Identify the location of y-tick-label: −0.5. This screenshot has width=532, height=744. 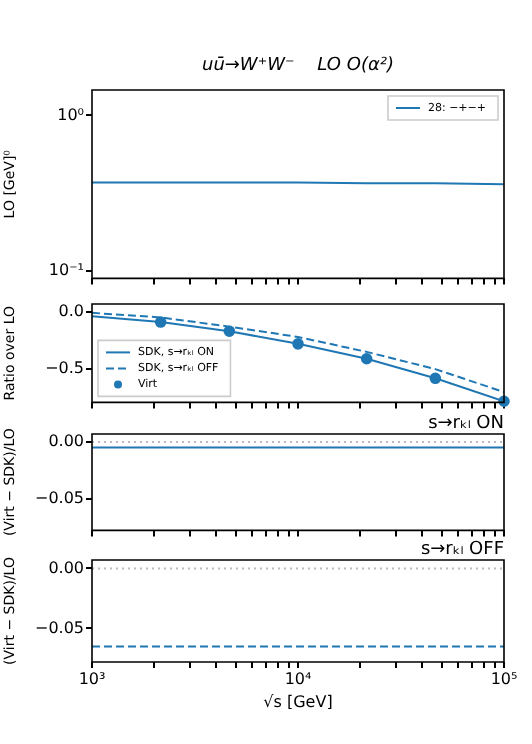
(64, 368).